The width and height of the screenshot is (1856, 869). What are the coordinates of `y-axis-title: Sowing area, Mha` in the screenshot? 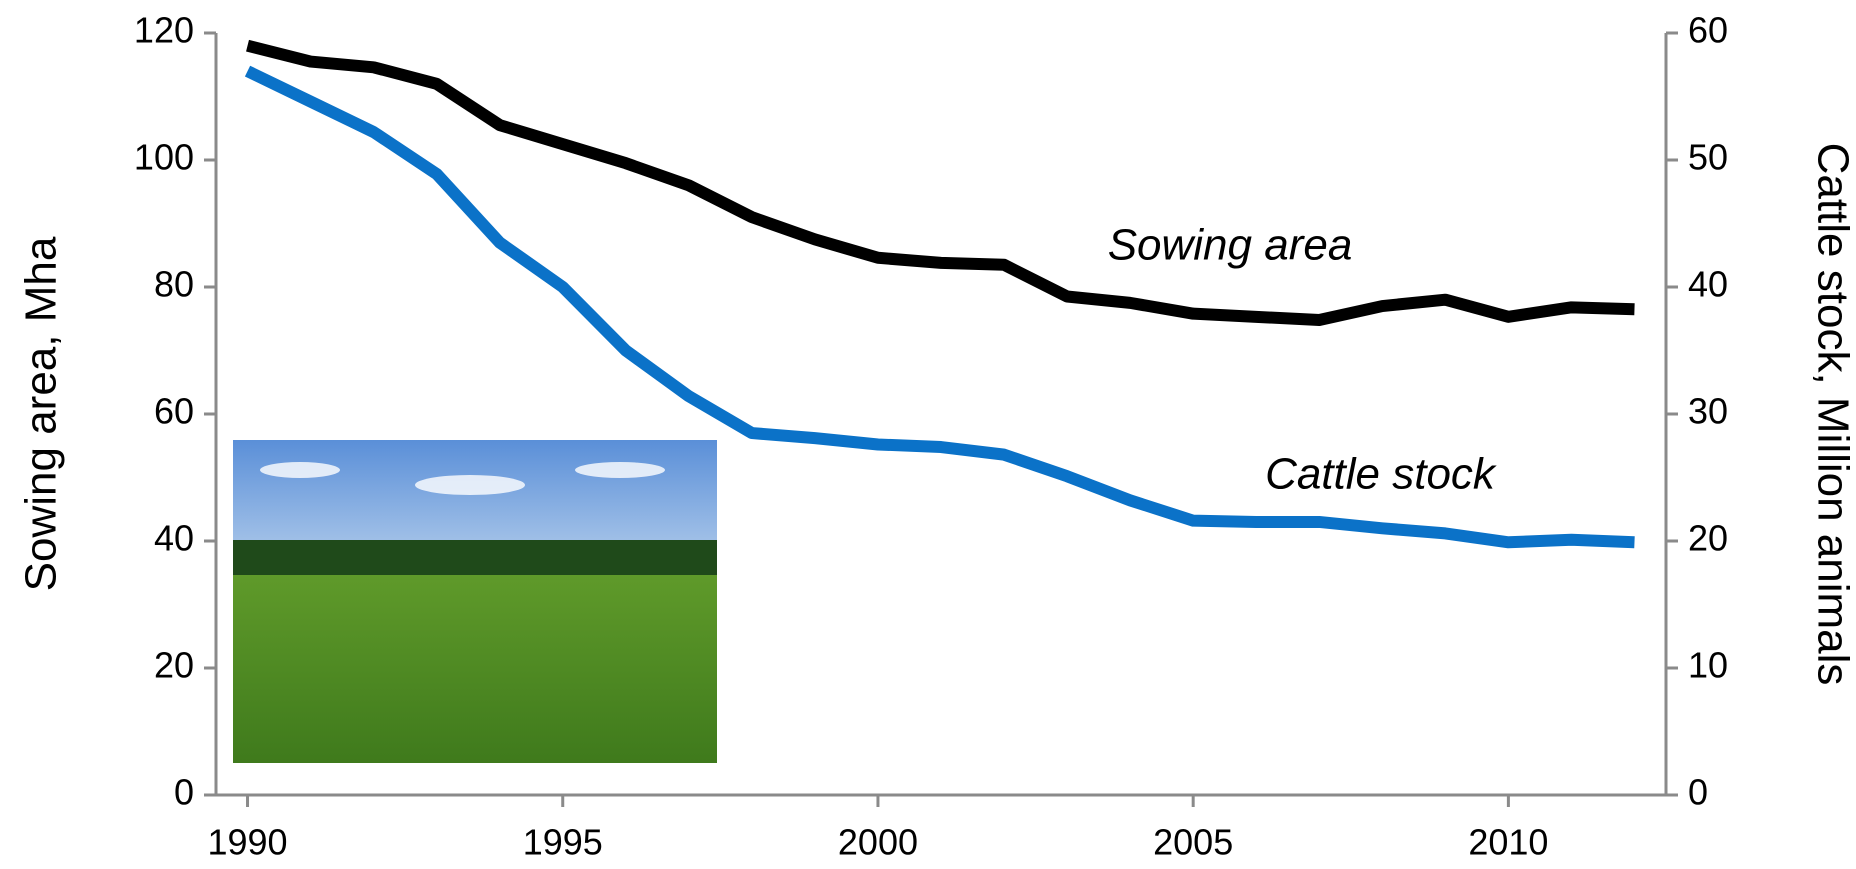 It's located at (41, 413).